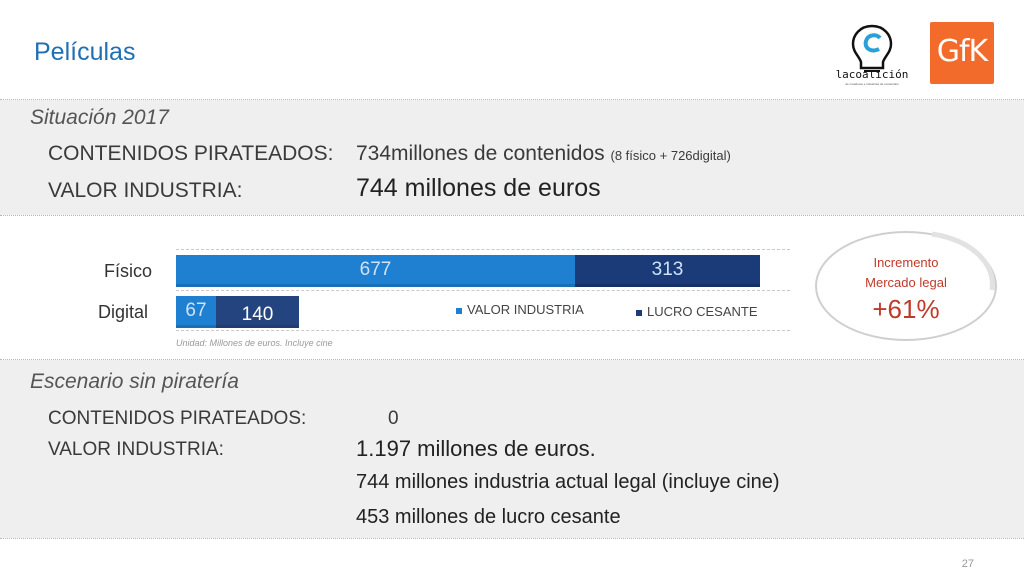 This screenshot has width=1024, height=576. What do you see at coordinates (488, 517) in the screenshot?
I see `escenario-line-lucro: 453 millones de lucro cesante` at bounding box center [488, 517].